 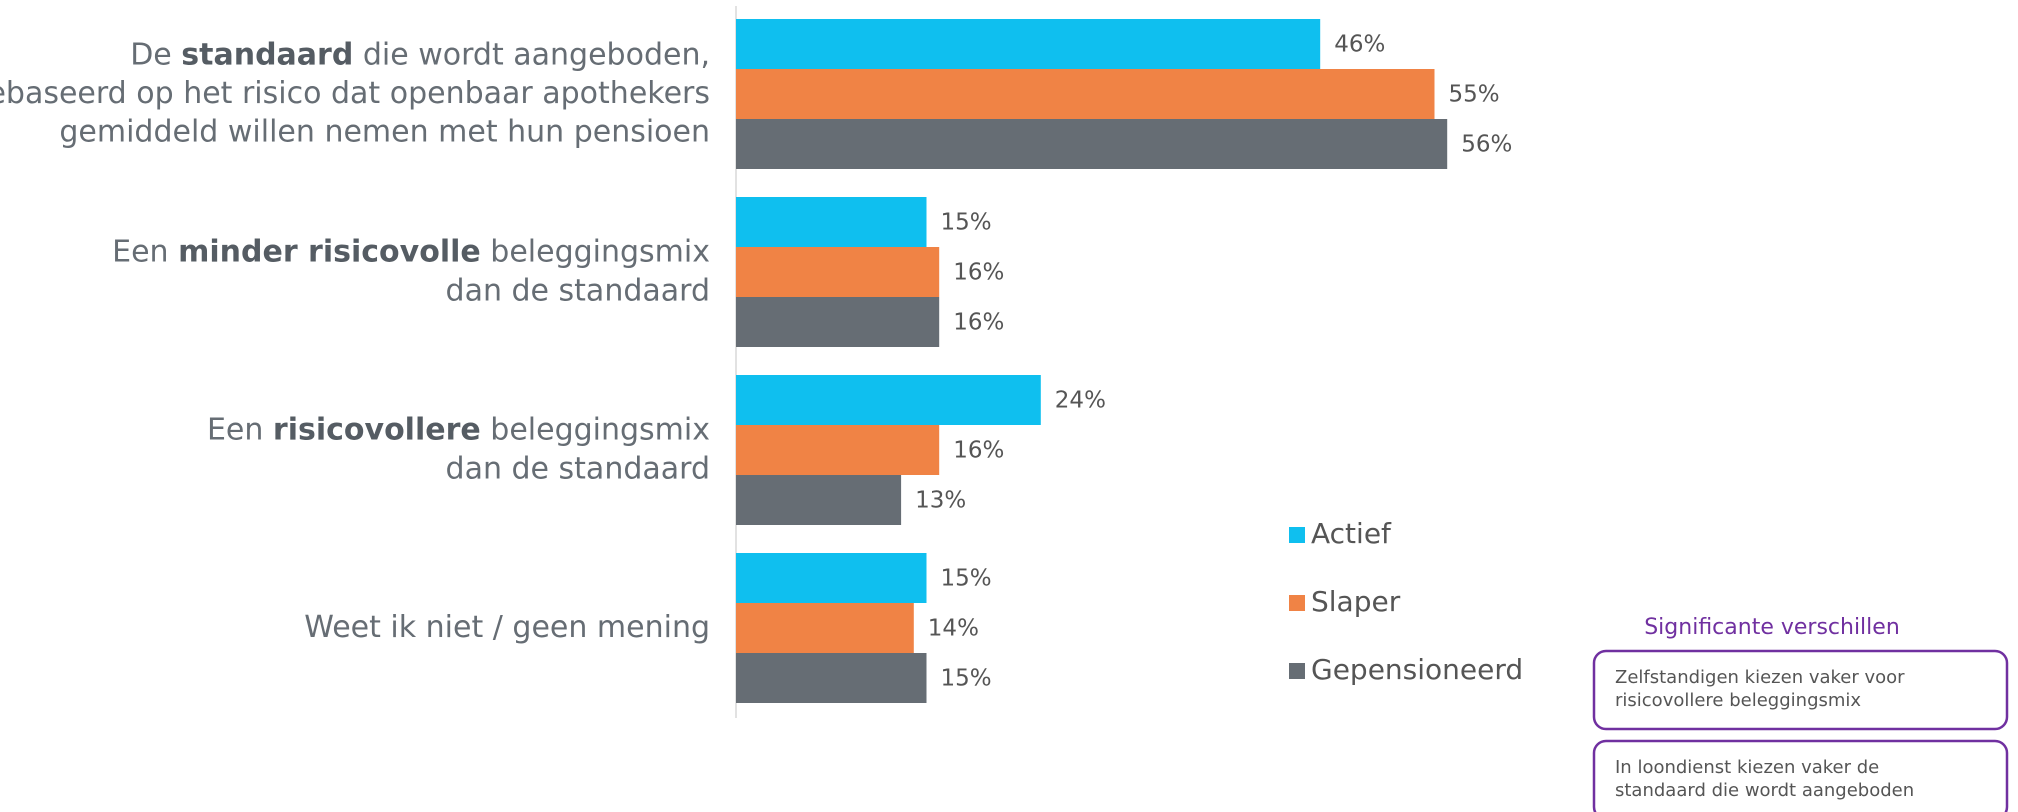 I want to click on legend-label: Gepensioneerd, so click(x=1417, y=669).